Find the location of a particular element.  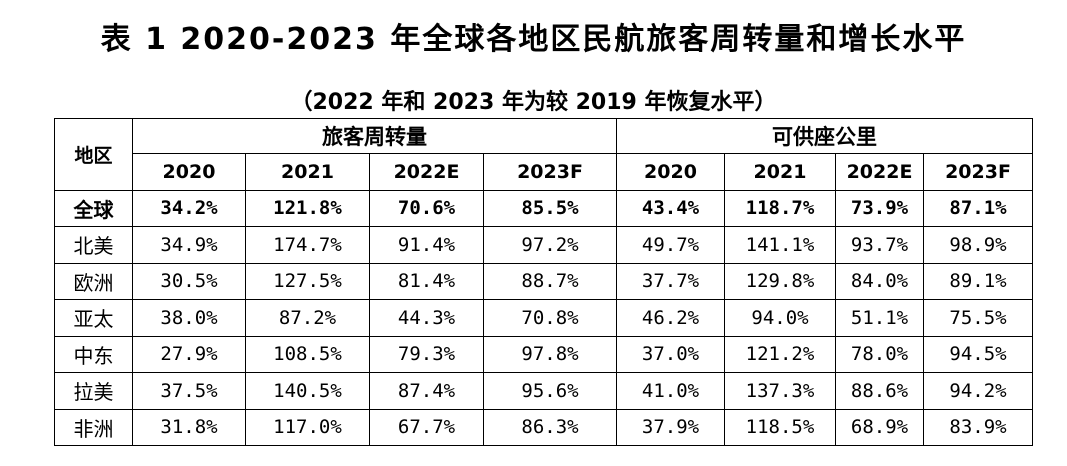

value-cell: 34.9% is located at coordinates (189, 245).